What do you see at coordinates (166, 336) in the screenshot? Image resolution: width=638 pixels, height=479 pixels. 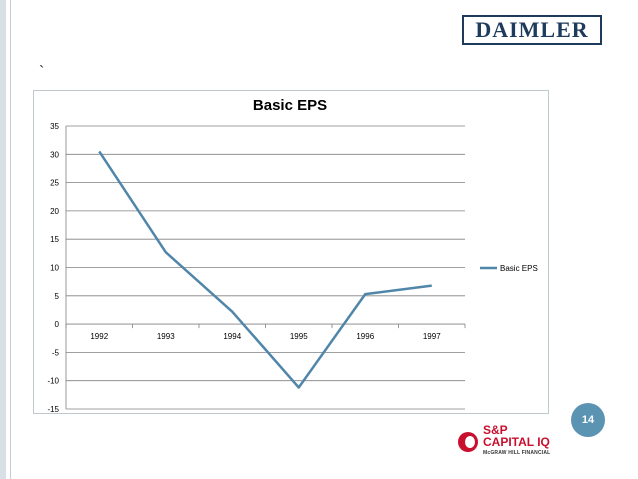 I see `x-tick-label: 1993` at bounding box center [166, 336].